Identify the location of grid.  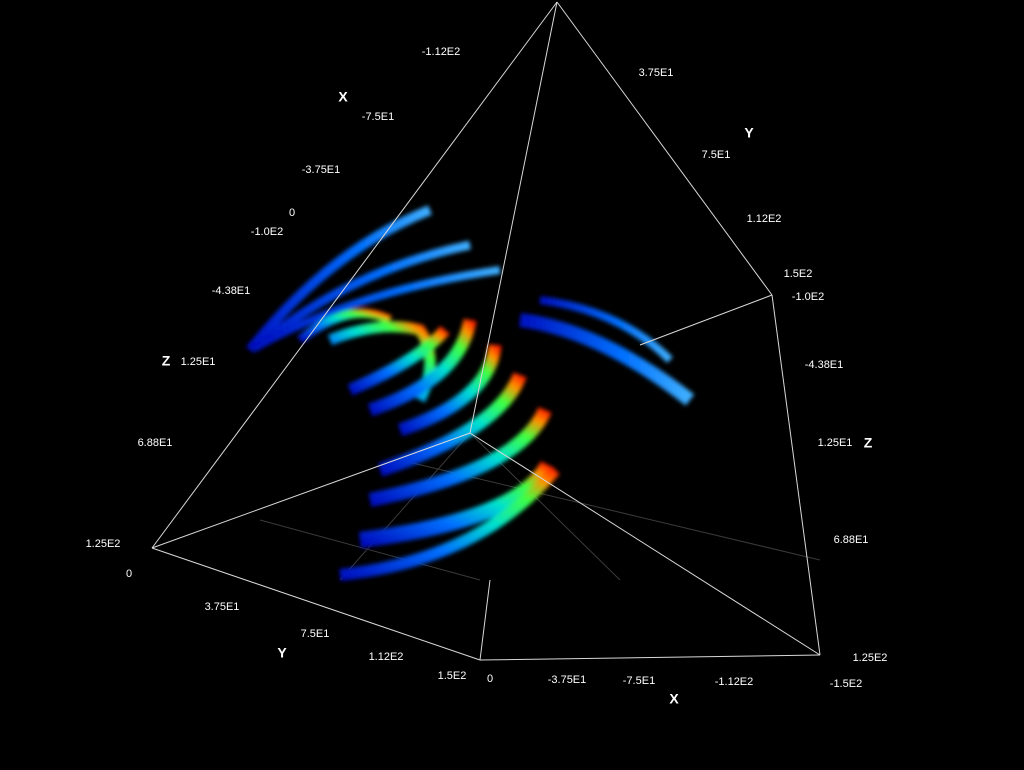
(540, 506).